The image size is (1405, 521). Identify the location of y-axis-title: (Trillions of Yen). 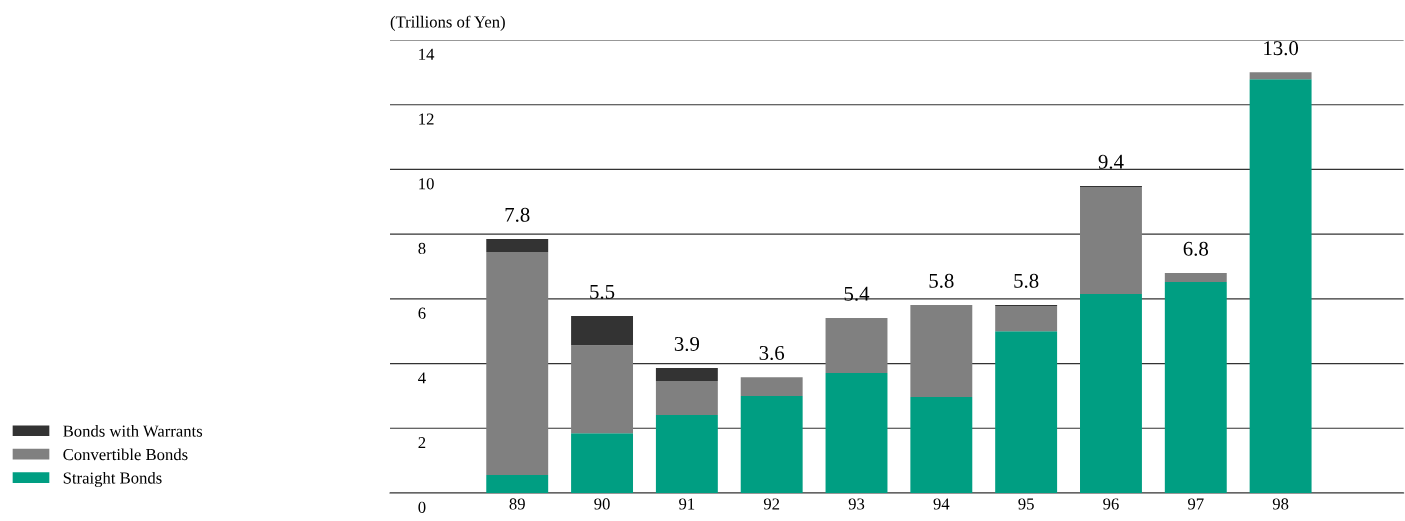
(447, 23).